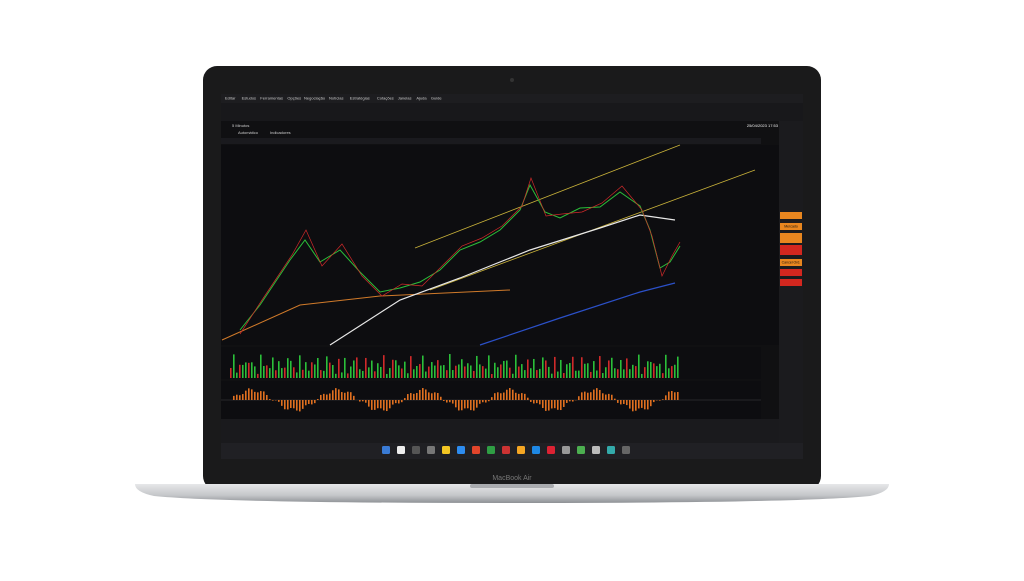  Describe the element at coordinates (385, 98) in the screenshot. I see `menu-item: Cotações` at that location.